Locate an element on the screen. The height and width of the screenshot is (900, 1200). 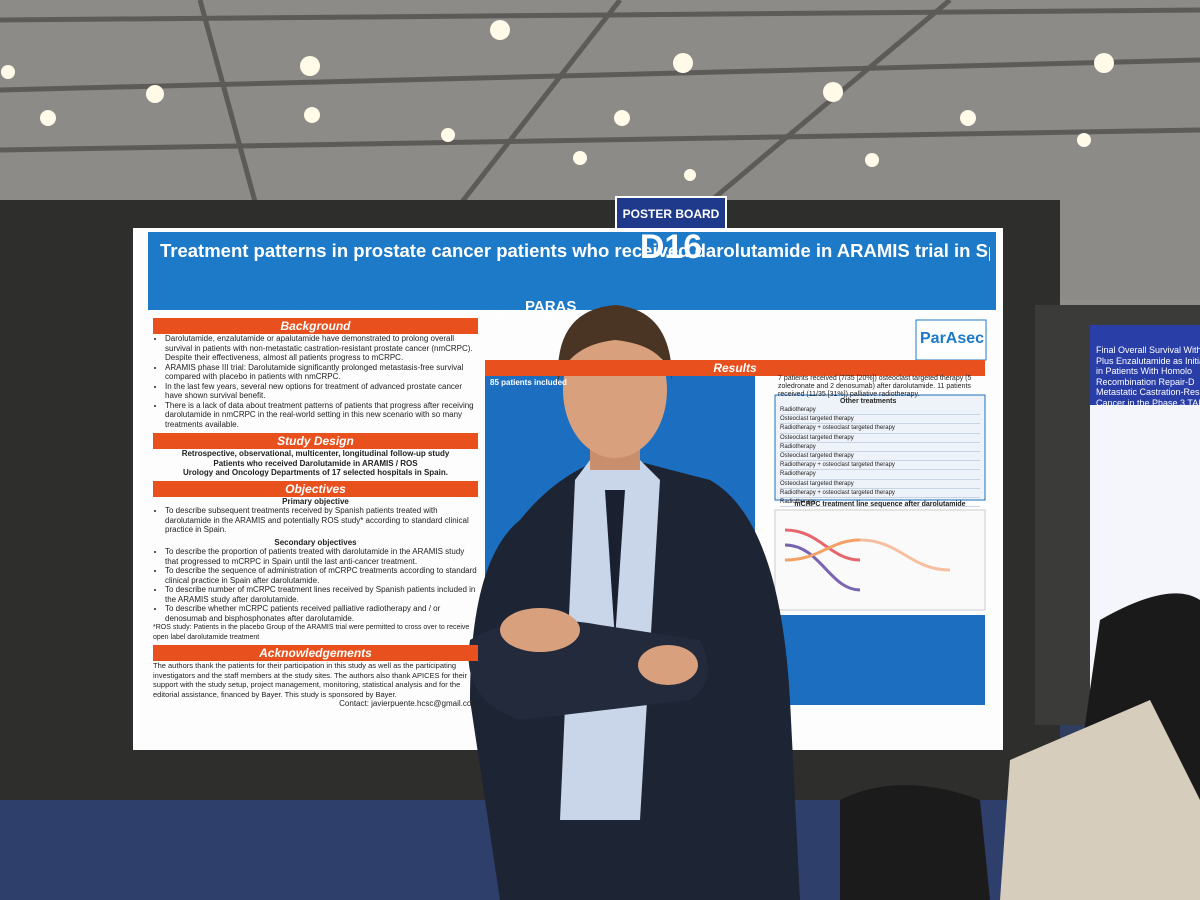
sign-code: D16 is located at coordinates (671, 247).